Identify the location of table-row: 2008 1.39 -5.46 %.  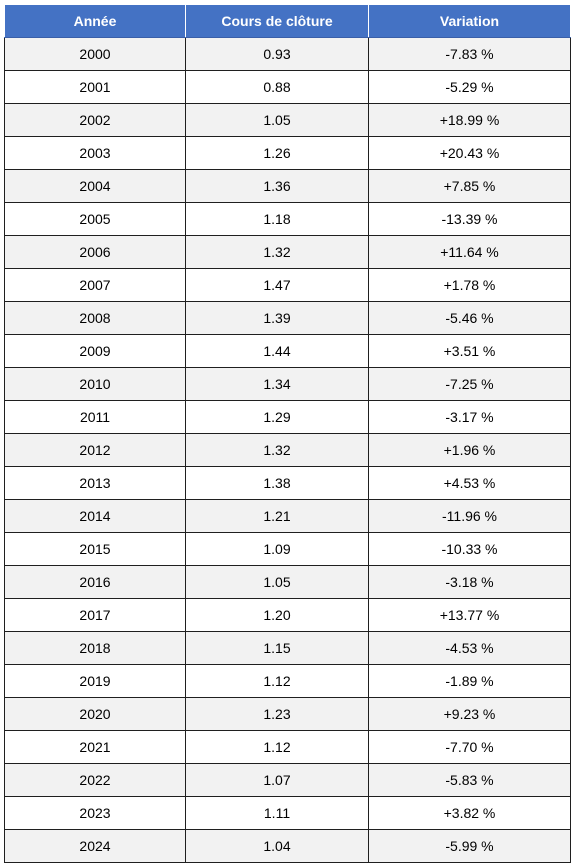
(287, 318).